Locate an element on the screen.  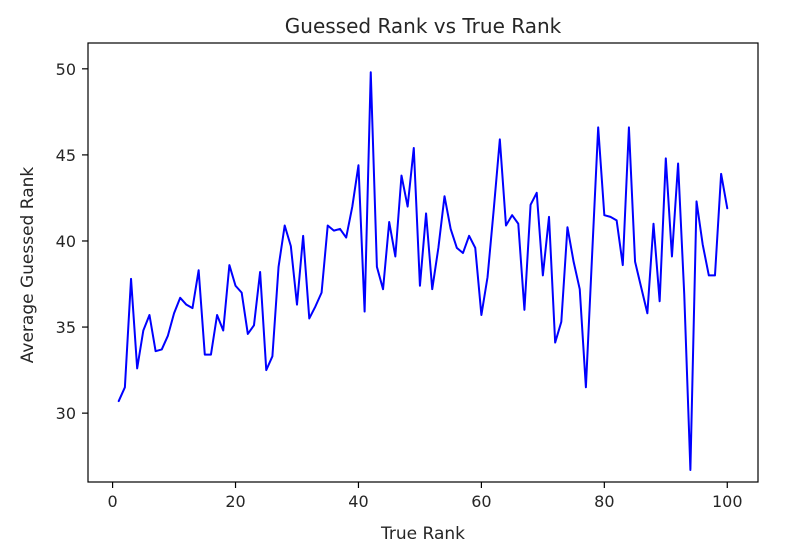
y-tick-label: 30 is located at coordinates (66, 413).